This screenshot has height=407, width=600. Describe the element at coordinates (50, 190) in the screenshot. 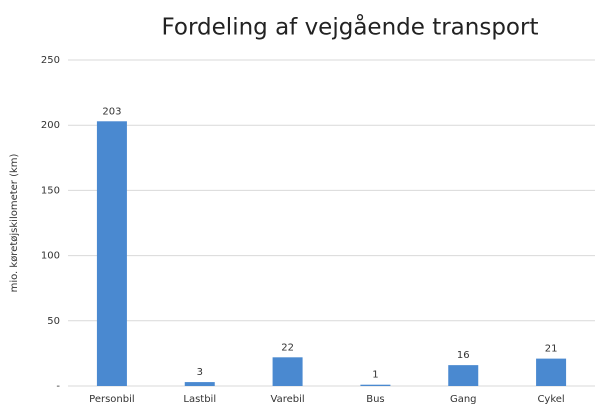

I see `y-tick-label: 150` at that location.